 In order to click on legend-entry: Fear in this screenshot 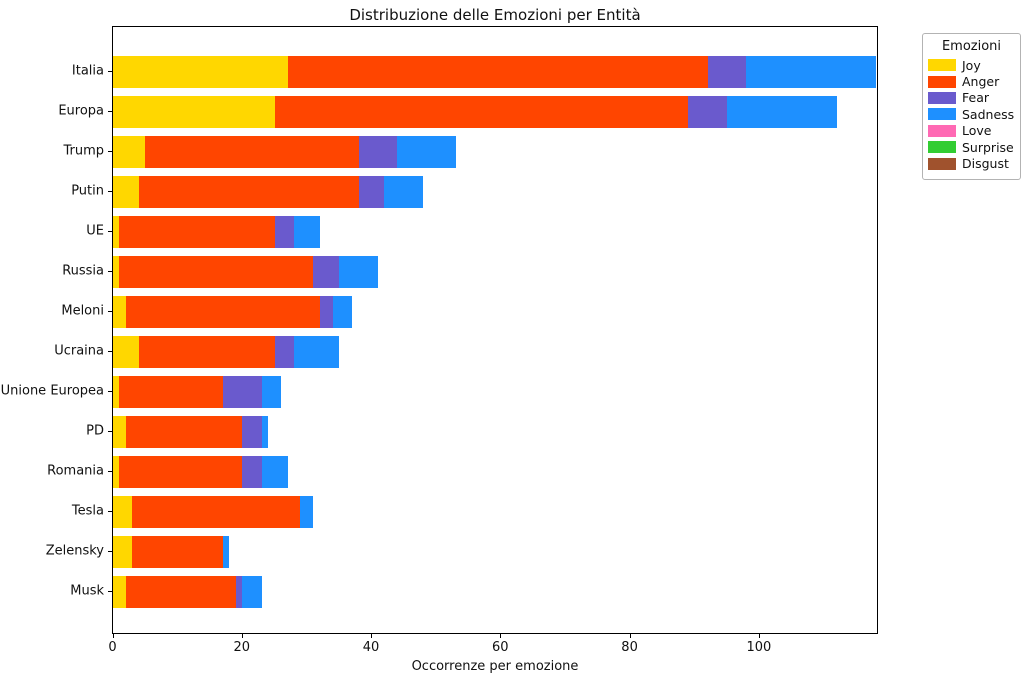, I will do `click(971, 98)`.